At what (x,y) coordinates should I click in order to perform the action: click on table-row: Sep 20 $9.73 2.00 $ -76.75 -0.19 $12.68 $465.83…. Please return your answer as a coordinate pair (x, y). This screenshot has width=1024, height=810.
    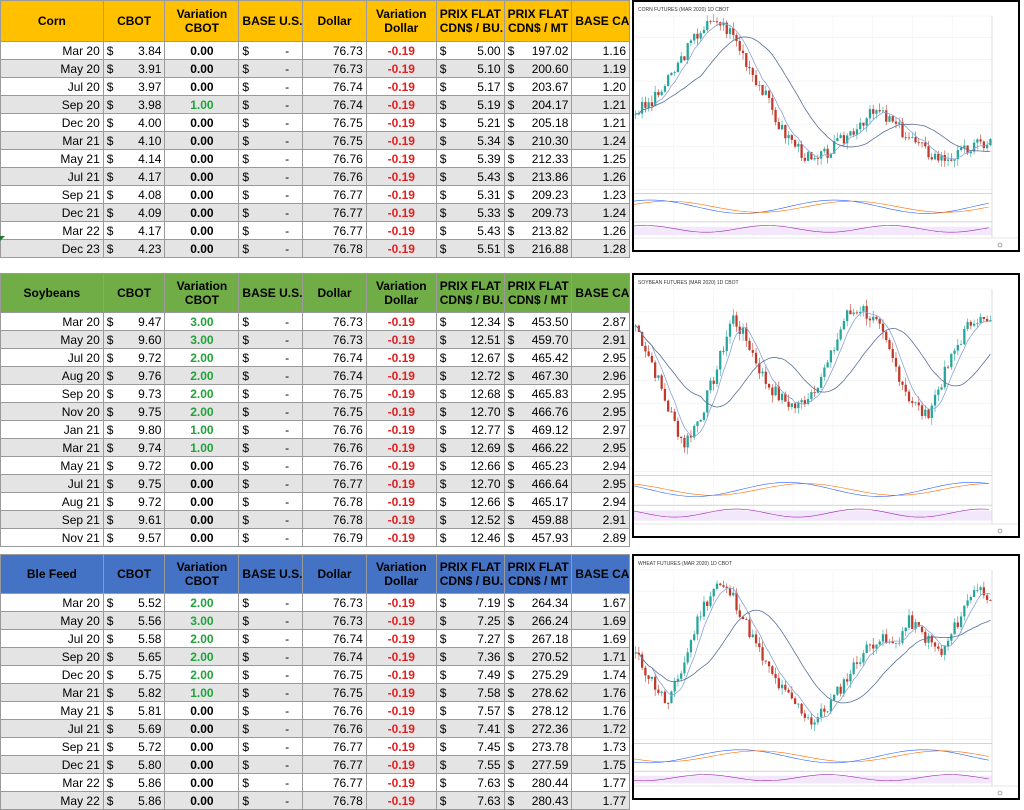
    Looking at the image, I should click on (315, 393).